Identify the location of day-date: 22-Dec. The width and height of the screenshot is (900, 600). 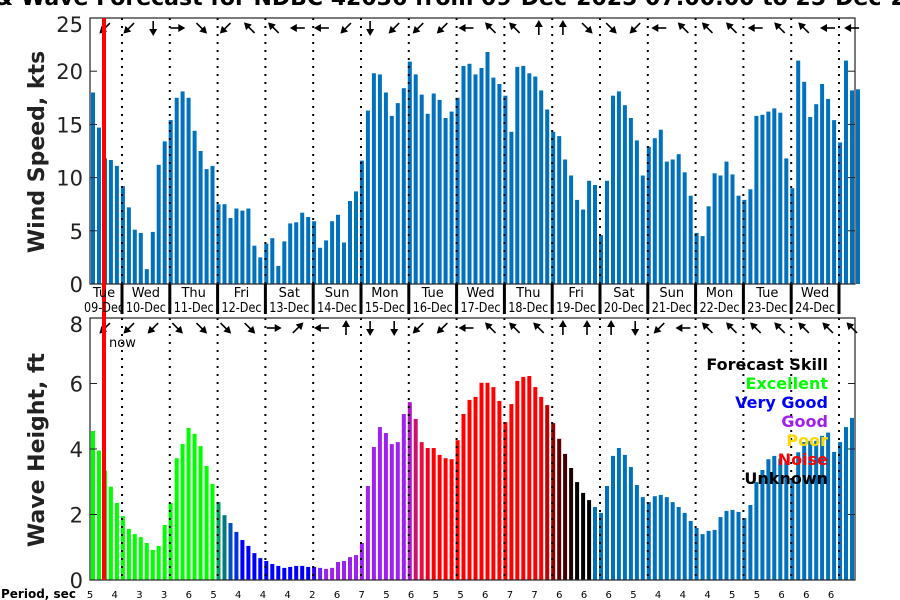
(720, 308).